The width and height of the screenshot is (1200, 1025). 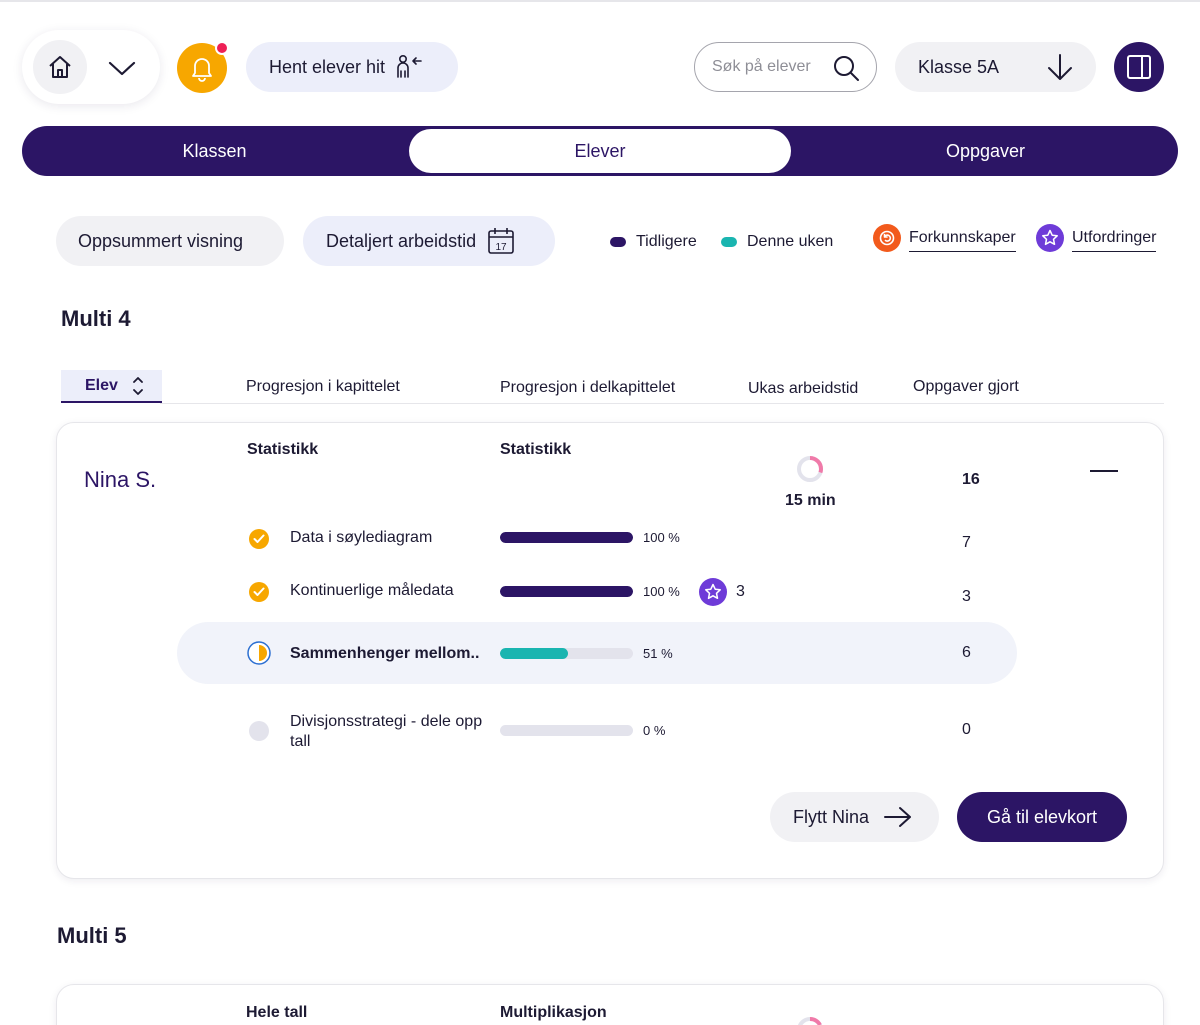 I want to click on half-progress-icon, so click(x=259, y=653).